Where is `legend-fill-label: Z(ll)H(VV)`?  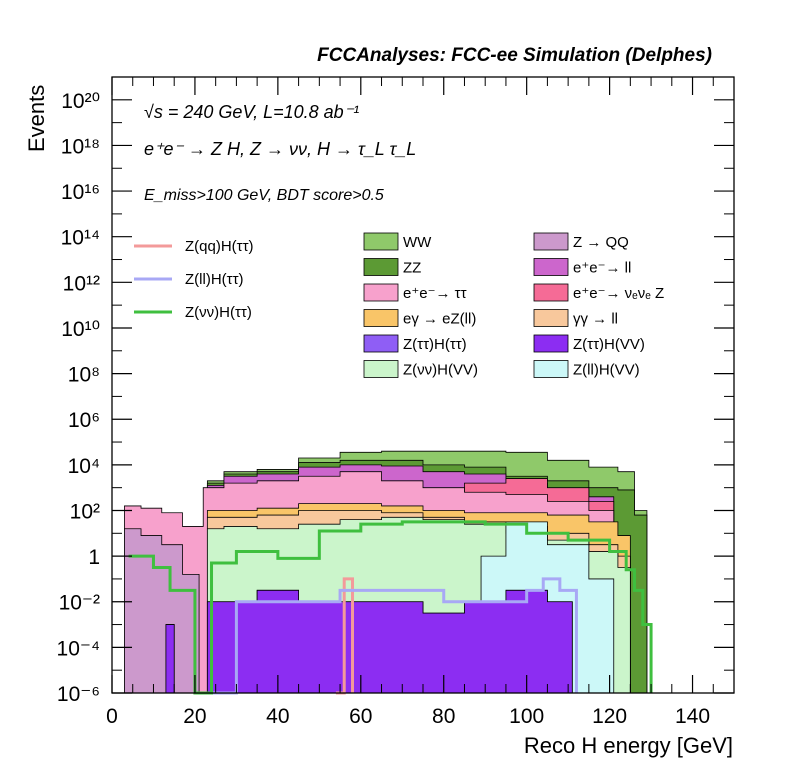 legend-fill-label: Z(ll)H(VV) is located at coordinates (606, 370).